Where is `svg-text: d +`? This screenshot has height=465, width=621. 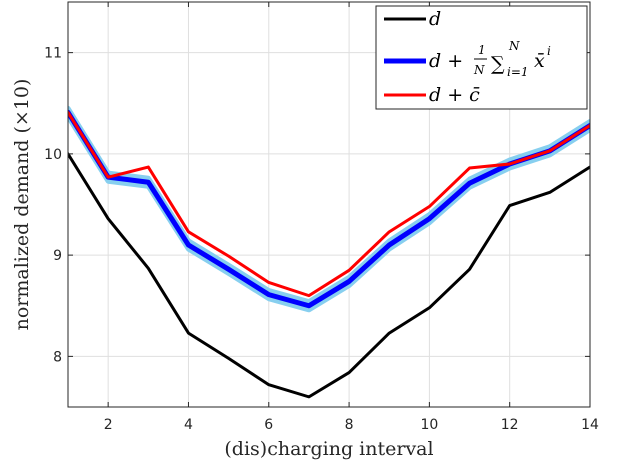
svg-text: d + is located at coordinates (446, 61).